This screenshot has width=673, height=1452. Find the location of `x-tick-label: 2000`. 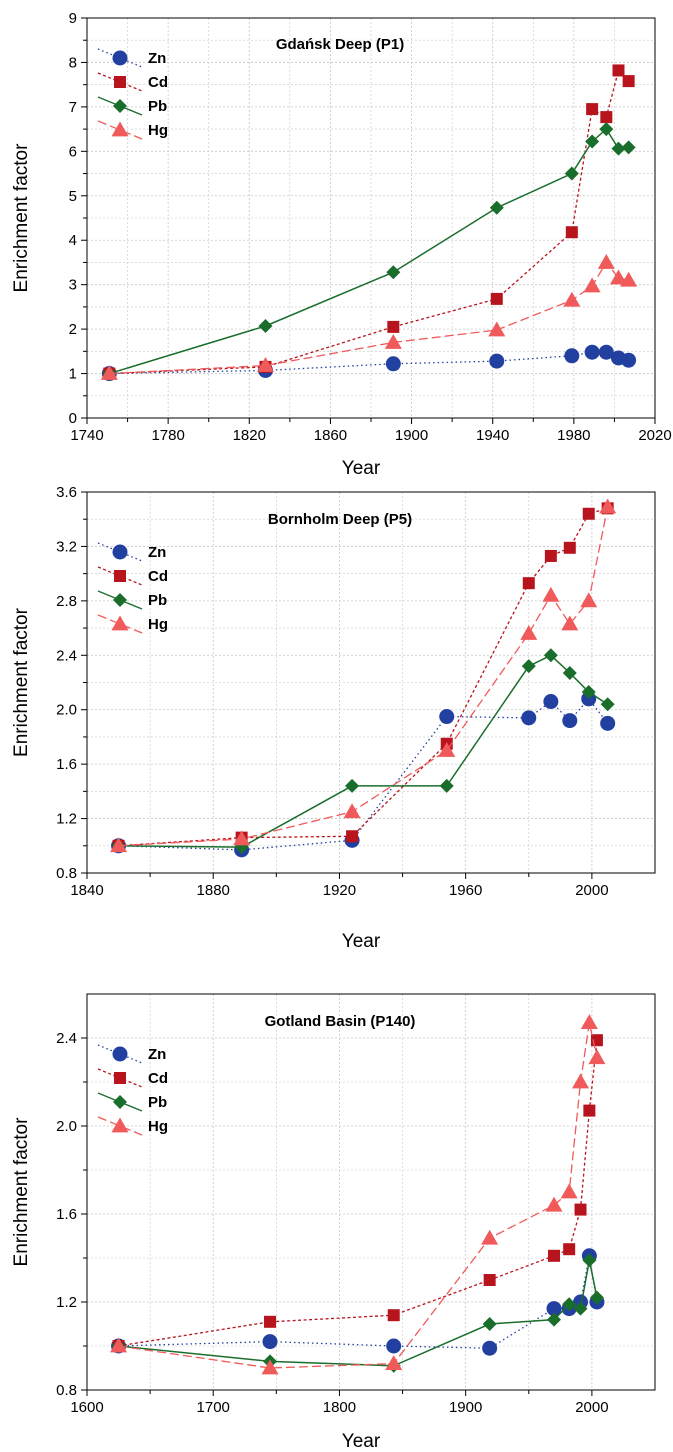

x-tick-label: 2000 is located at coordinates (591, 890).